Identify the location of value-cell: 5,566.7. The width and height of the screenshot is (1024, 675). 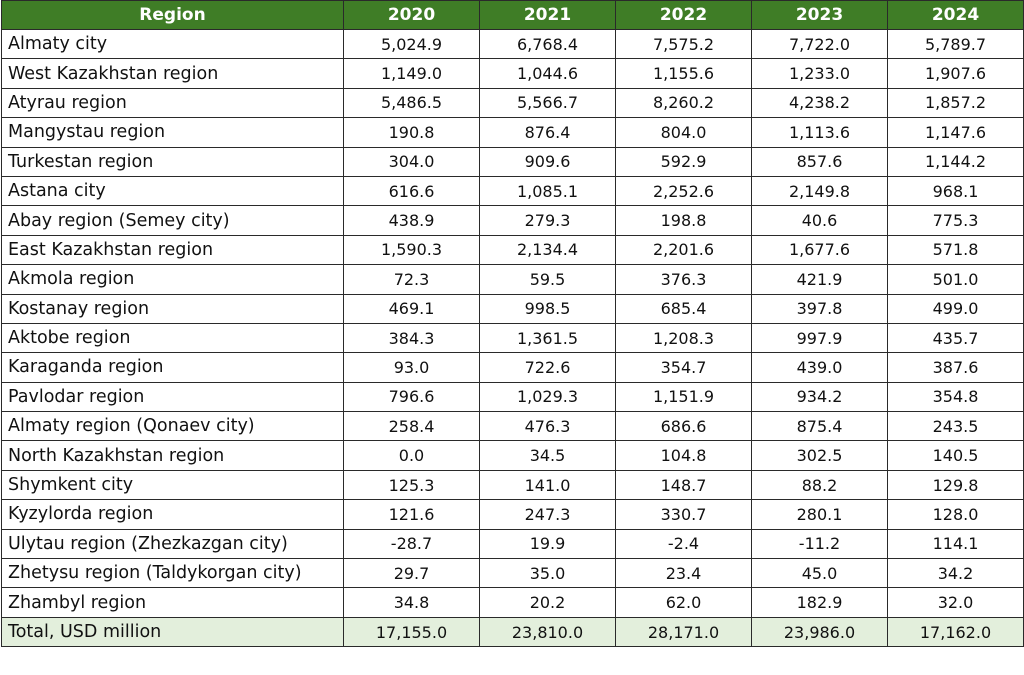
(547, 103).